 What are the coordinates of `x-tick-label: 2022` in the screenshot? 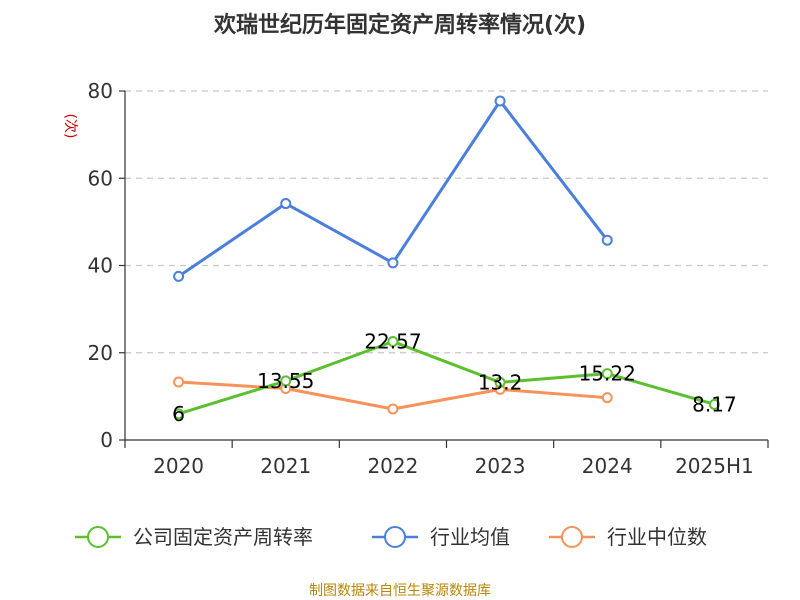 It's located at (392, 466).